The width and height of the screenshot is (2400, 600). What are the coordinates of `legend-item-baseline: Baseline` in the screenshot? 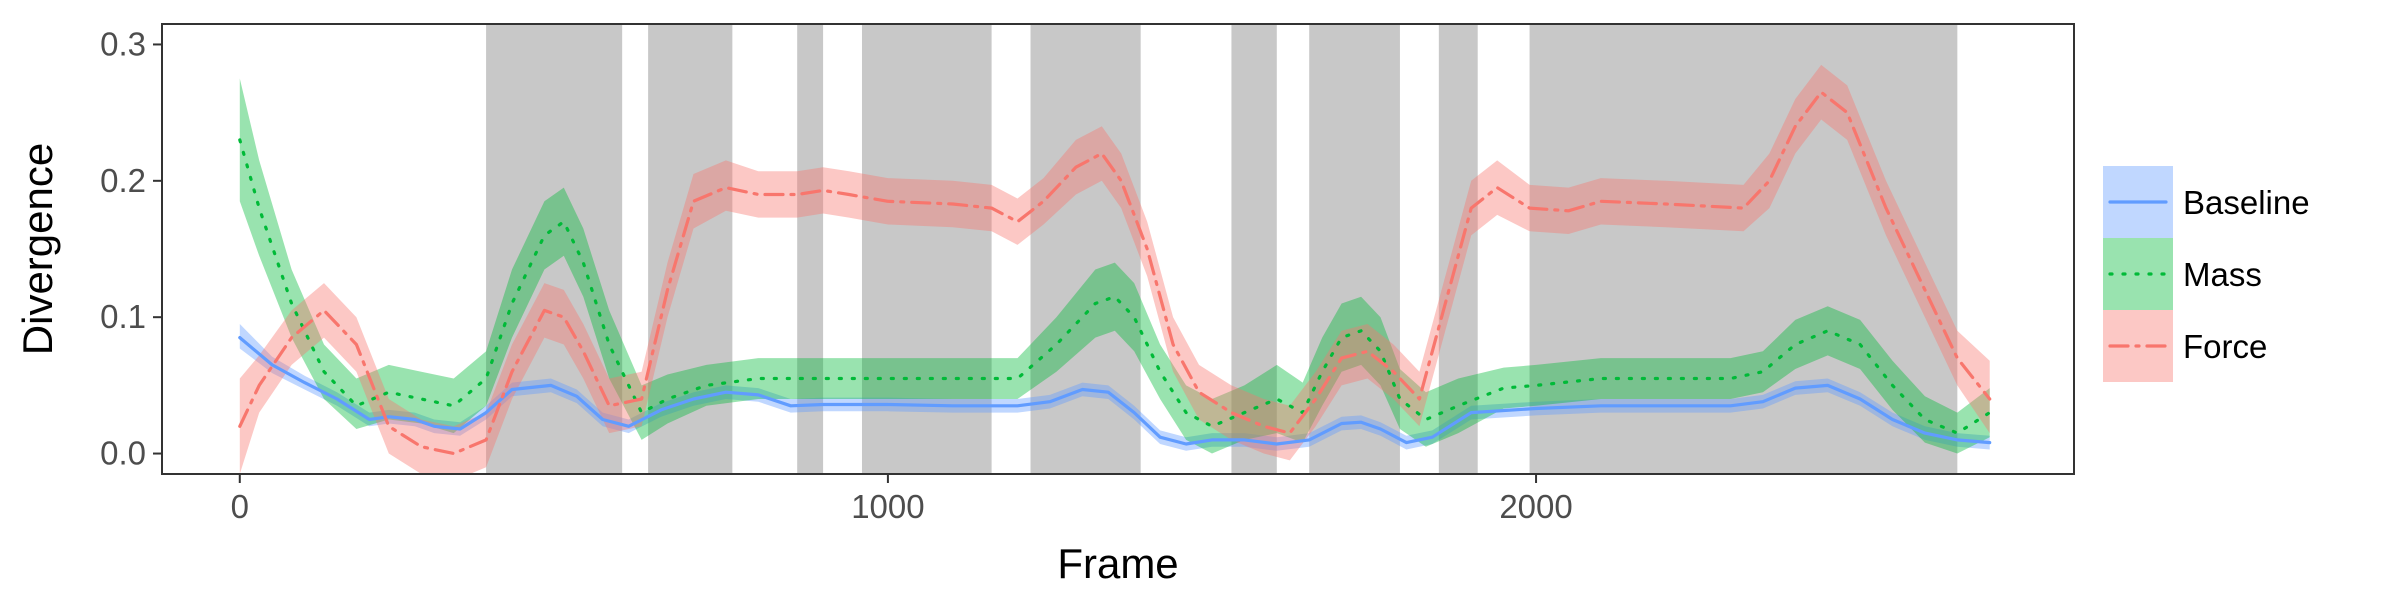 It's located at (2206, 202).